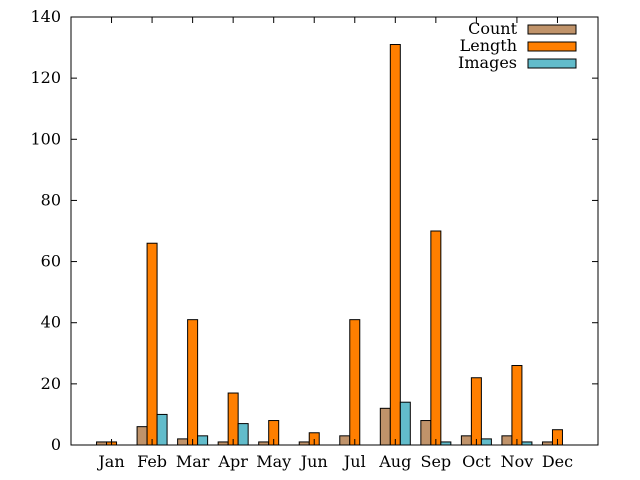 This screenshot has height=480, width=640. I want to click on x-tick-label: Jun, so click(313, 461).